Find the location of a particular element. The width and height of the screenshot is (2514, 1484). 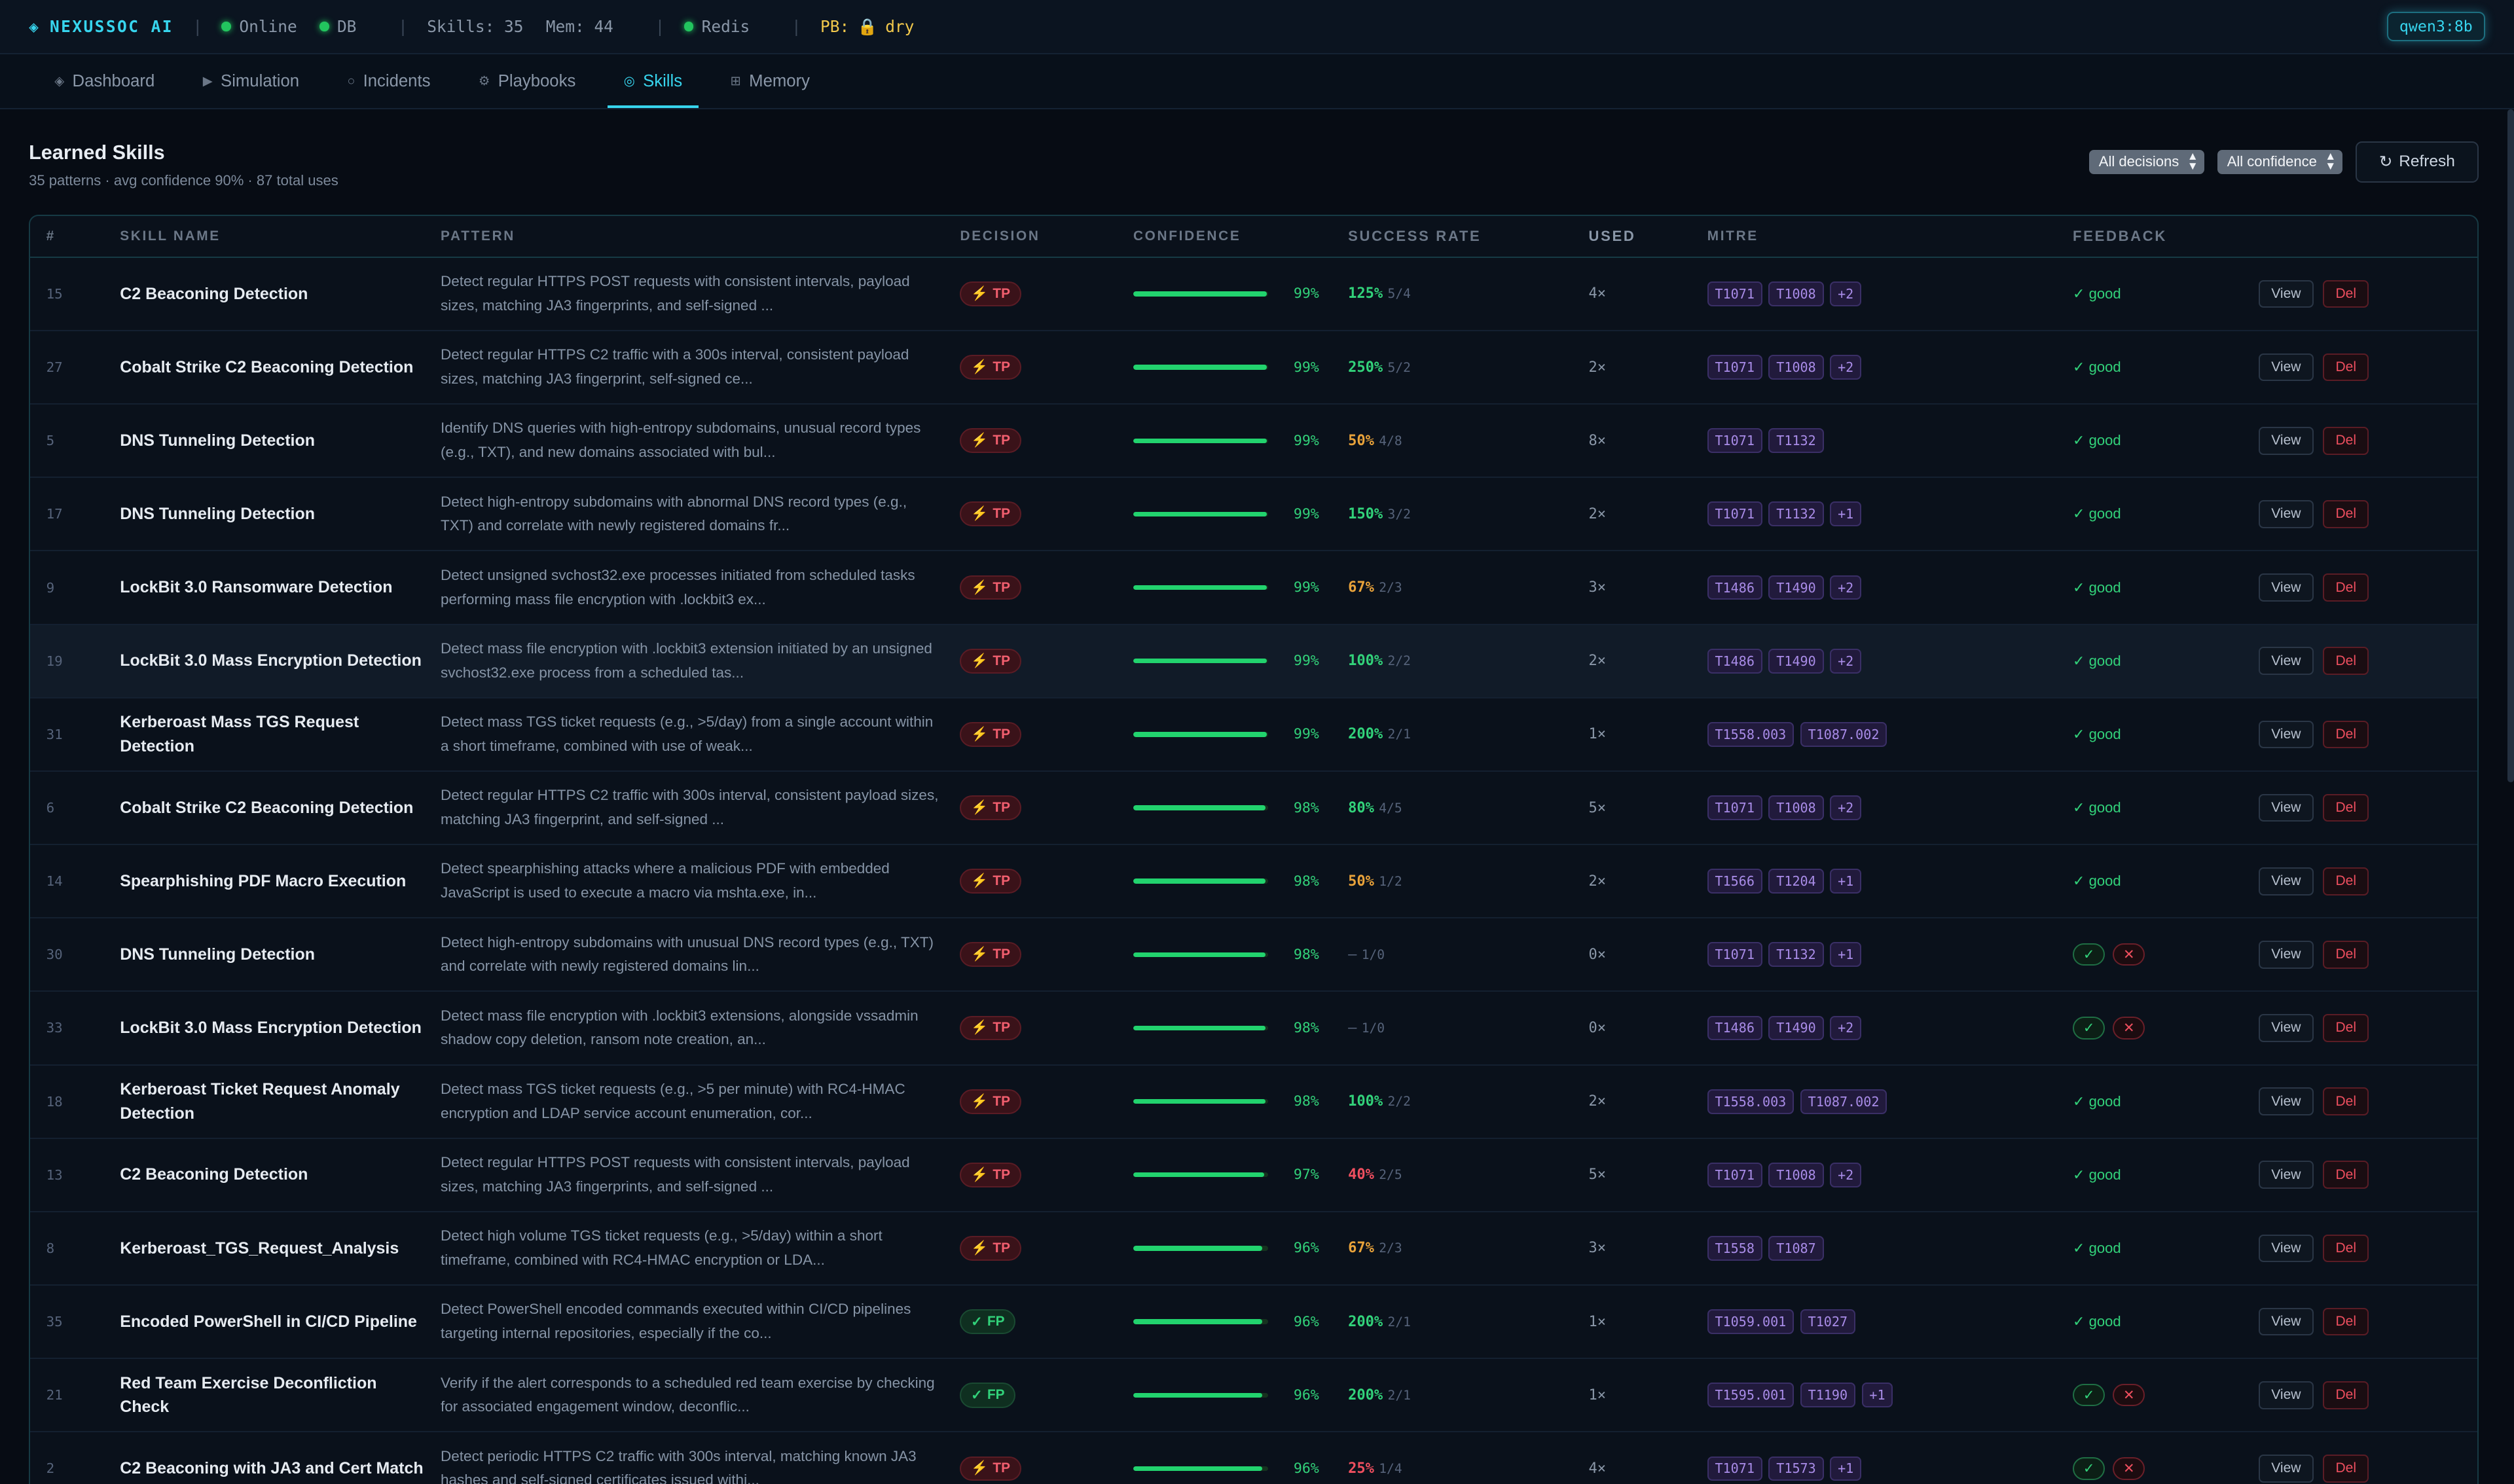

skill-name: LockBit 3.0 Ransomware Detection is located at coordinates (256, 587).